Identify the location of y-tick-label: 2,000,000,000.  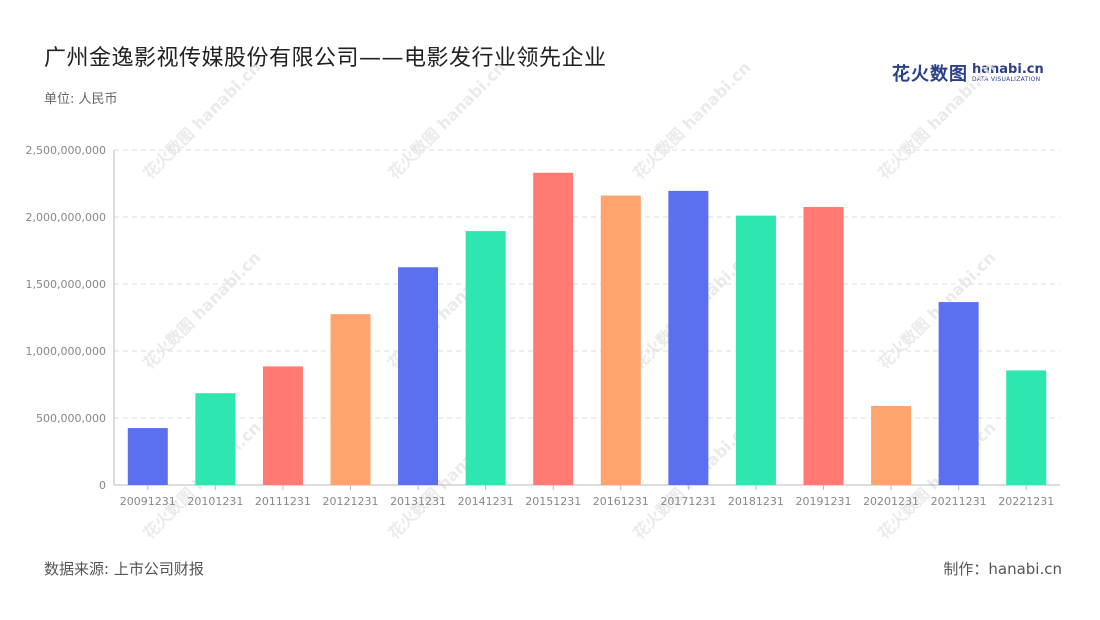
(66, 217).